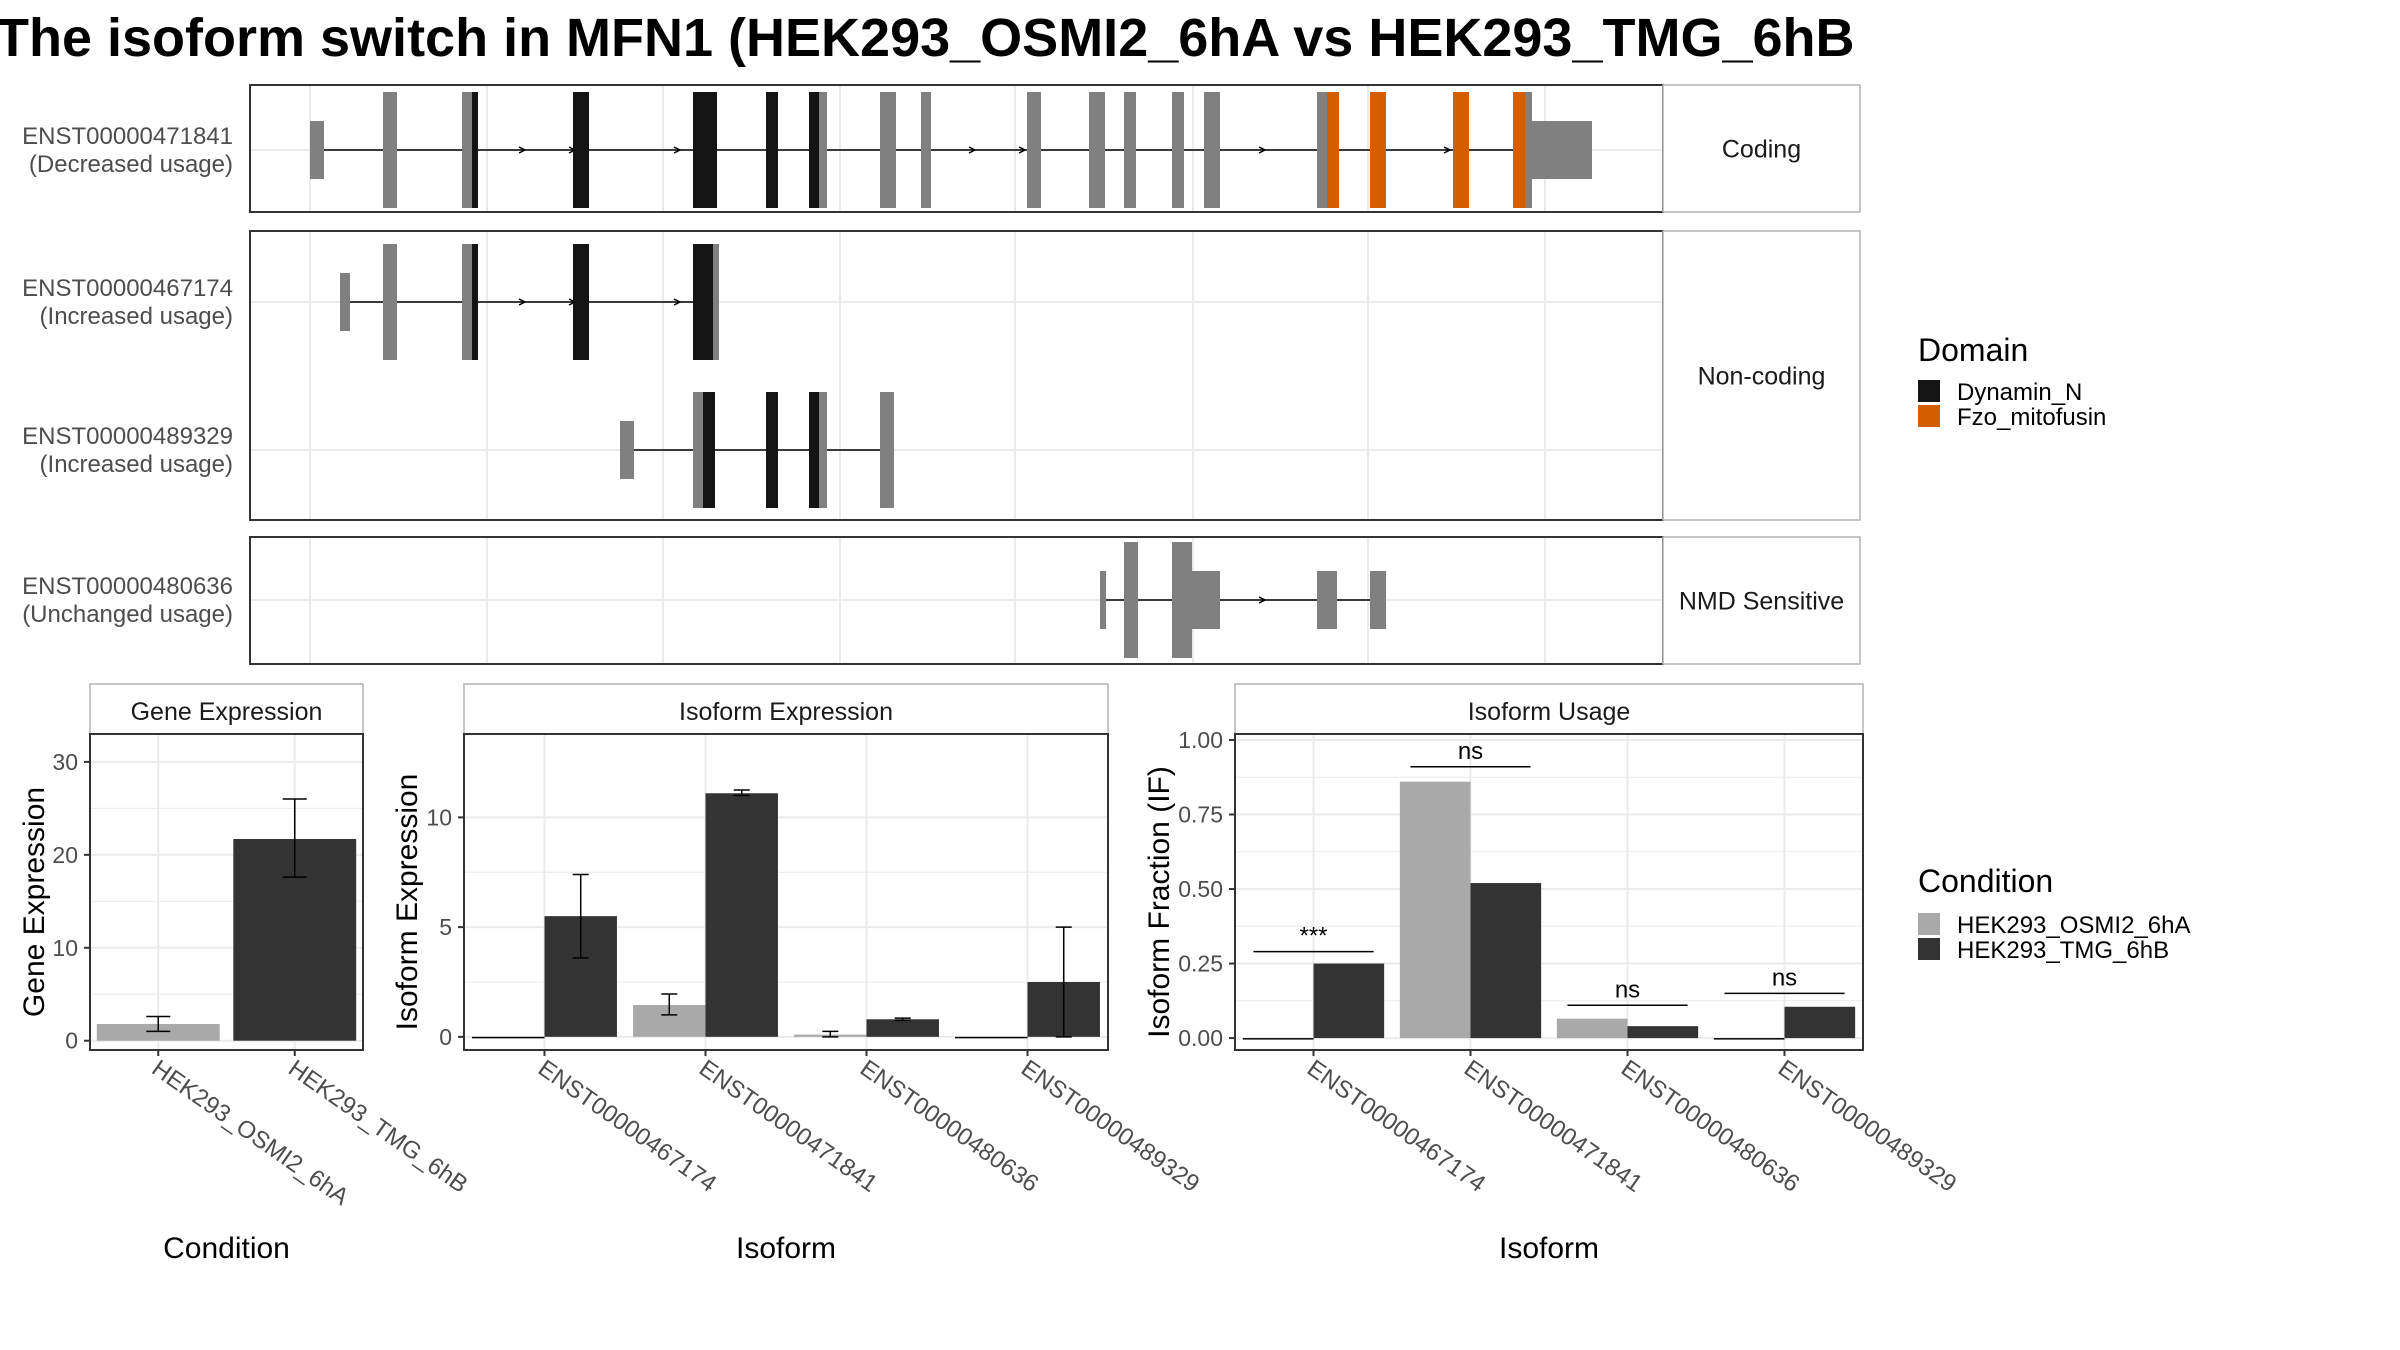 The image size is (2400, 1350). Describe the element at coordinates (127, 614) in the screenshot. I see `transcript-usage-label: (Unchanged usage)` at that location.